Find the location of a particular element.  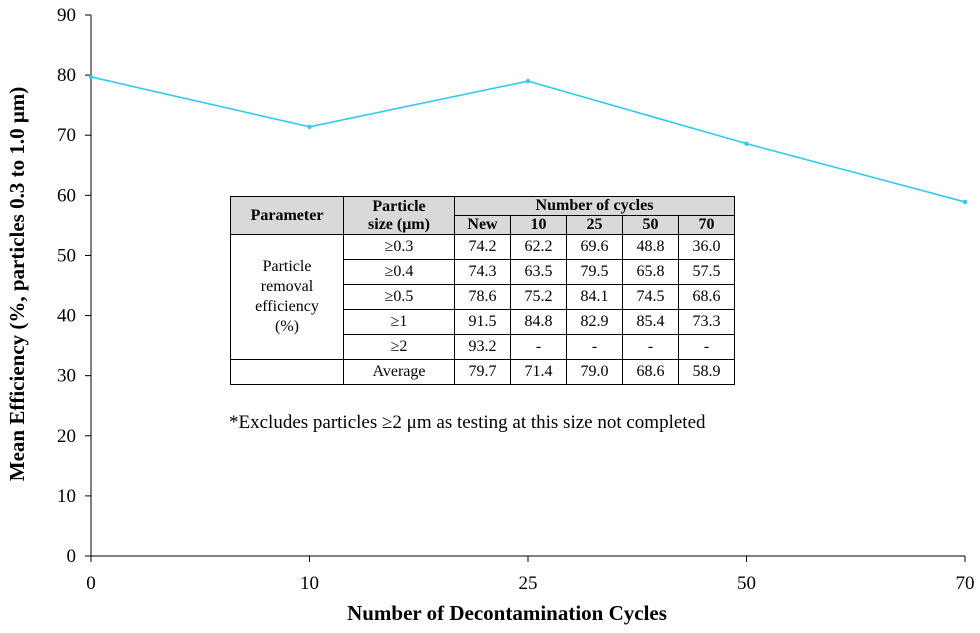

y-tick-label: 60 is located at coordinates (66, 195).